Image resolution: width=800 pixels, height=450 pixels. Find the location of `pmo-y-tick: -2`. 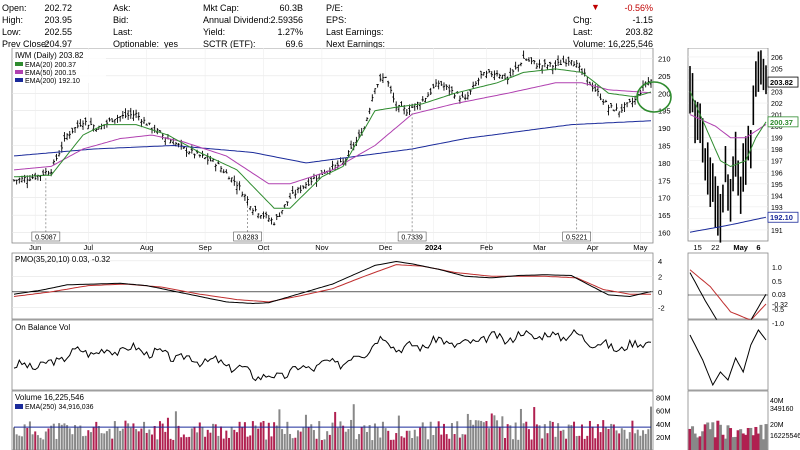

pmo-y-tick: -2 is located at coordinates (661, 307).